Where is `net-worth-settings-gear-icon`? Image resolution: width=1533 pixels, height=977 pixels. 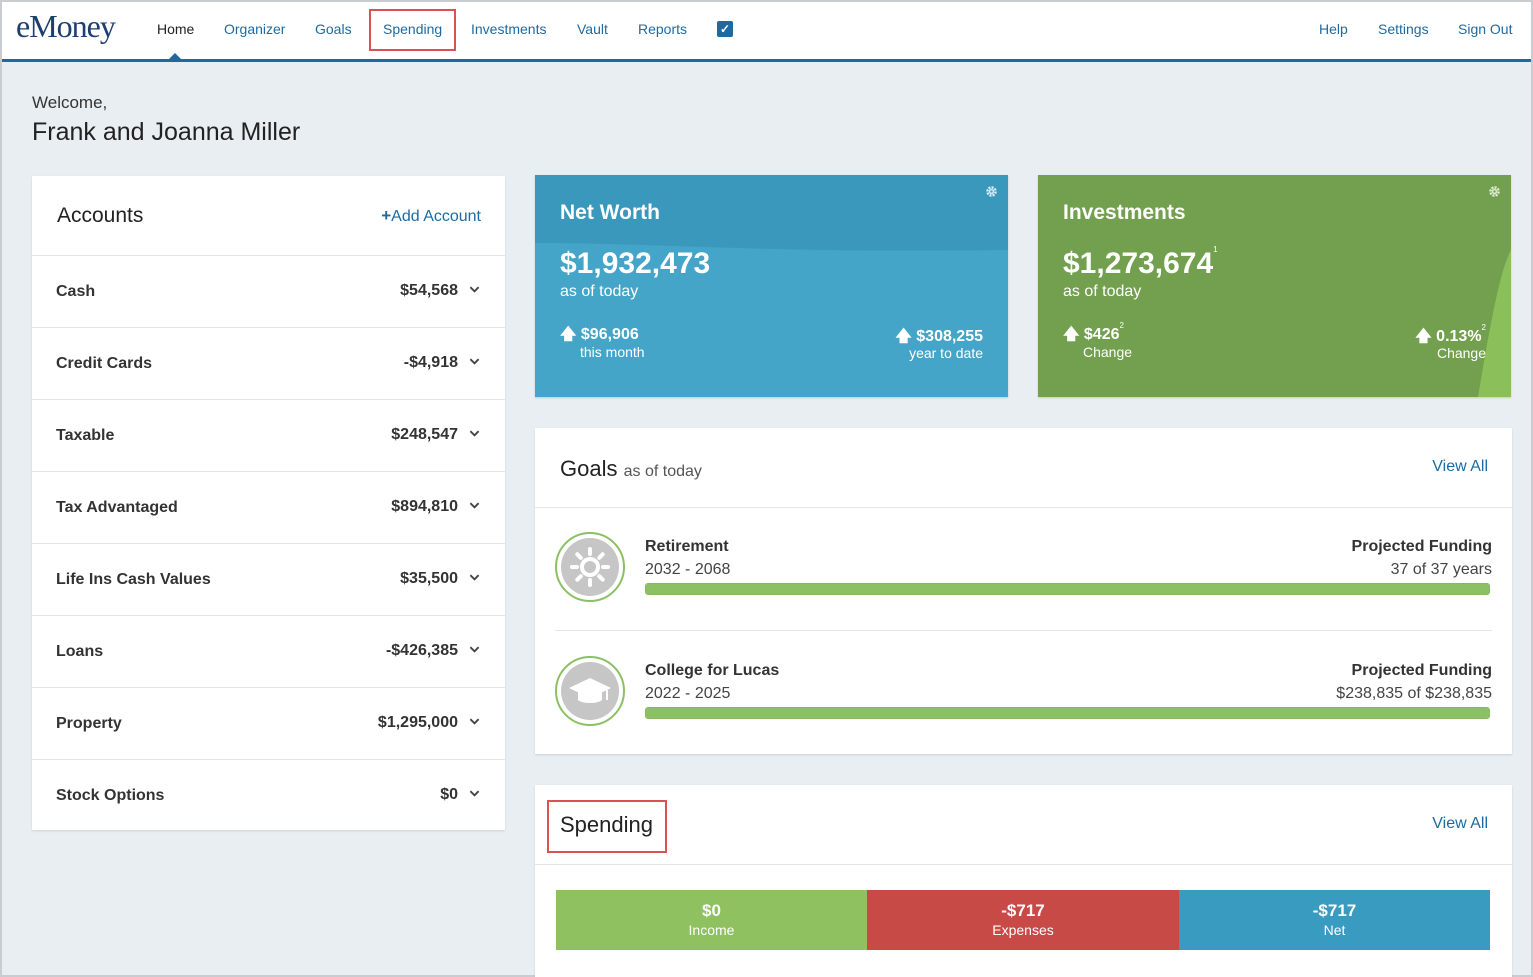
net-worth-settings-gear-icon is located at coordinates (991, 191).